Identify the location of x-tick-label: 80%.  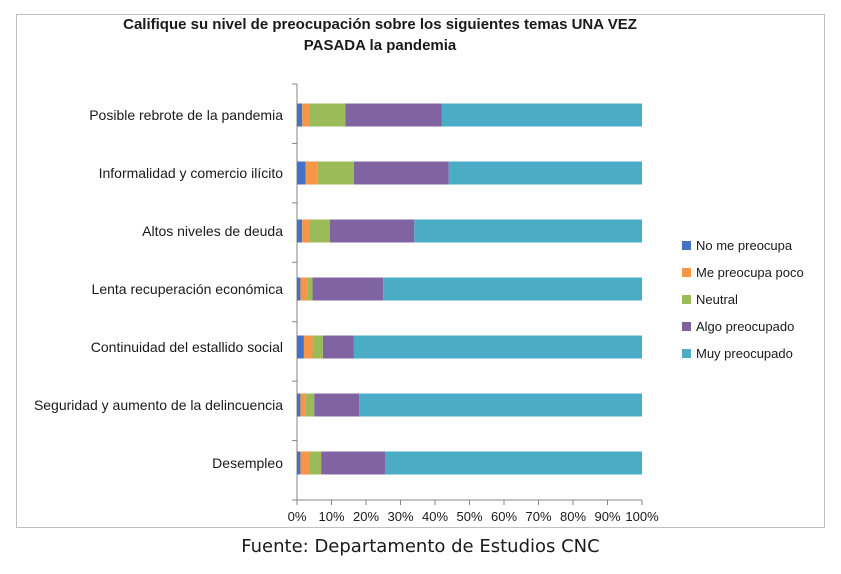
(573, 516).